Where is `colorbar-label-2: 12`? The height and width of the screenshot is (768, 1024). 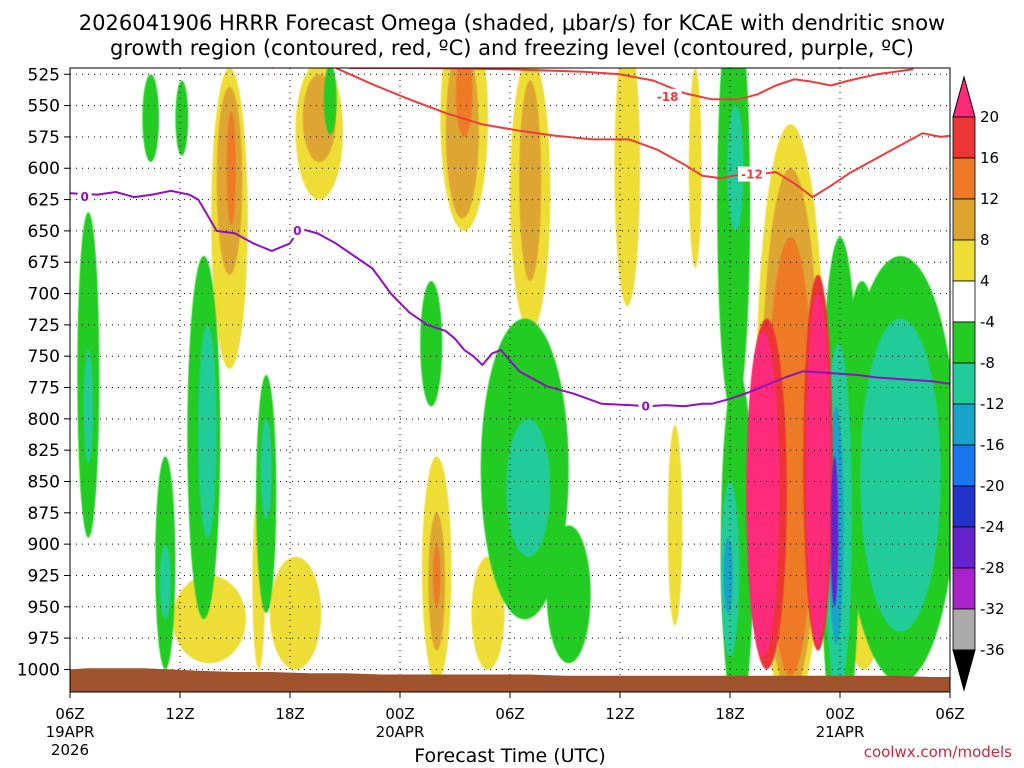 colorbar-label-2: 12 is located at coordinates (989, 199).